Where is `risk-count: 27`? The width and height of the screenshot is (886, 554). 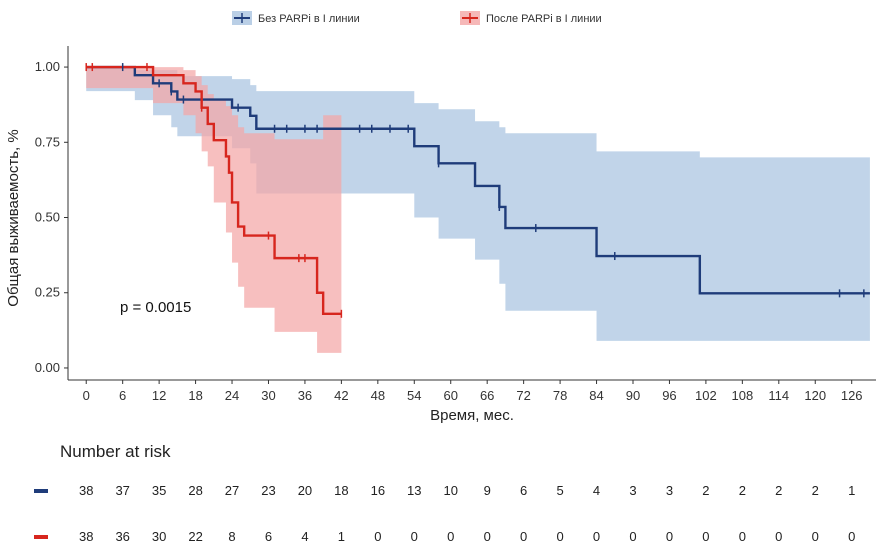 risk-count: 27 is located at coordinates (232, 490).